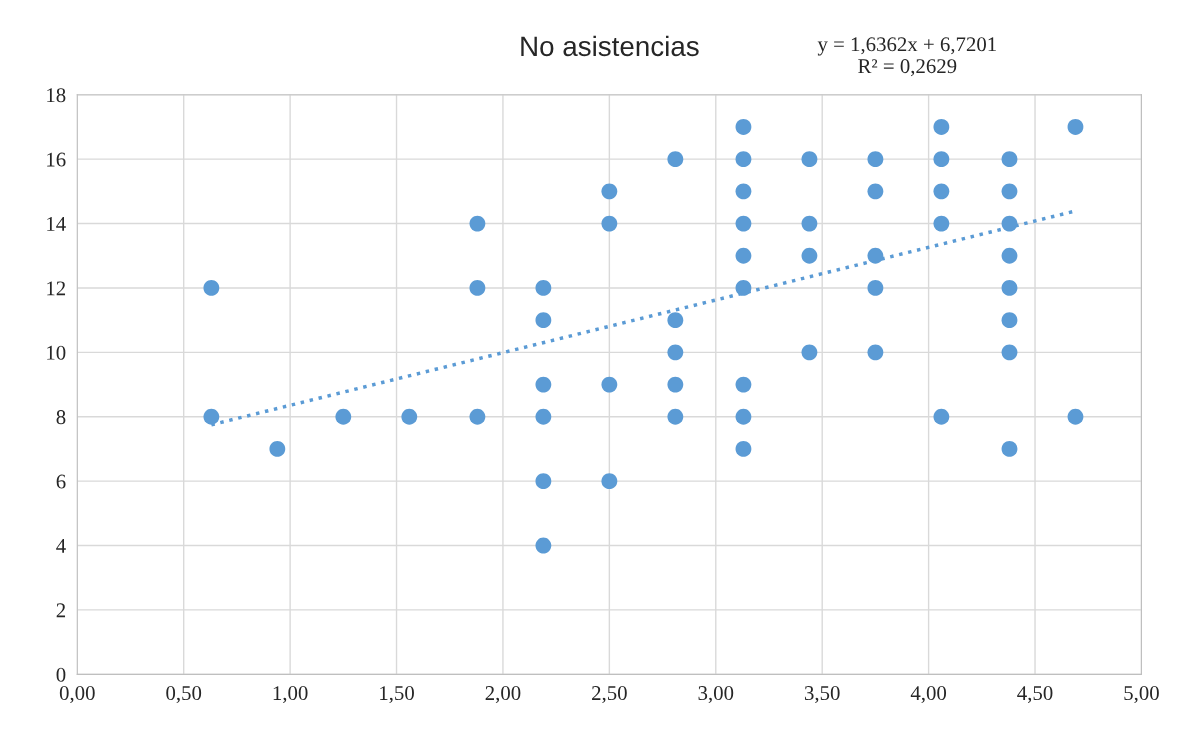 The width and height of the screenshot is (1189, 729). I want to click on x-tick-label: 2,50, so click(609, 695).